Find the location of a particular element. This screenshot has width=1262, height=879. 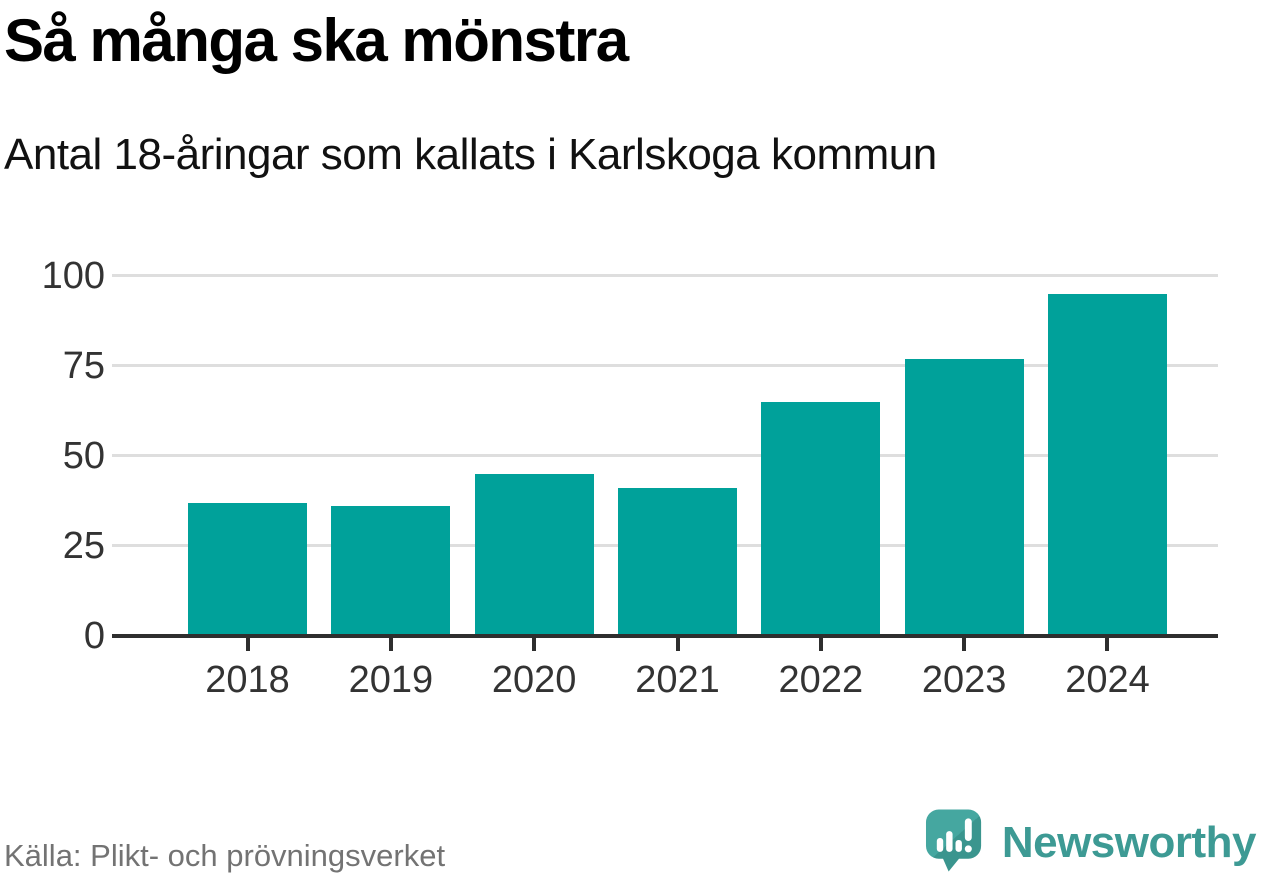

x-axis-band: 2018 2019 2020 2021 2022 2023 2024 is located at coordinates (677, 670).